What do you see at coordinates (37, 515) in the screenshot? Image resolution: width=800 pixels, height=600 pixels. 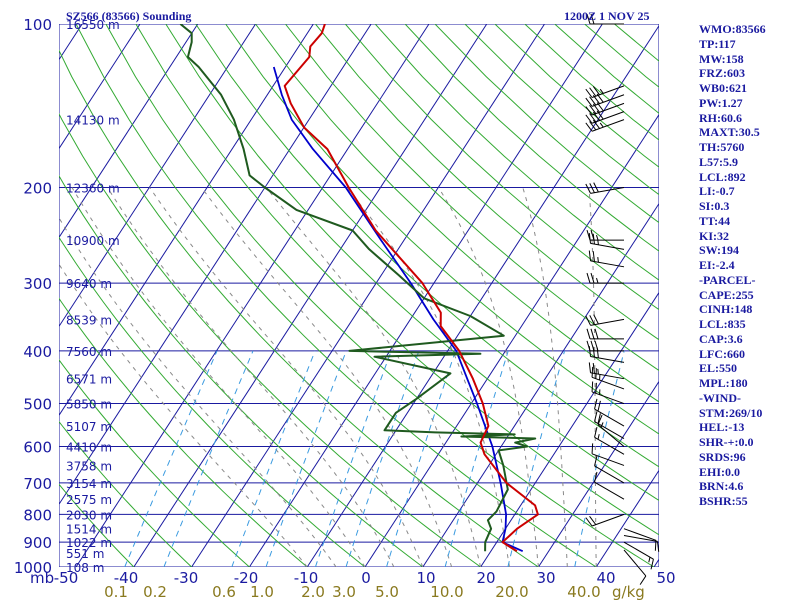 I see `pressure-tick-label: 800` at bounding box center [37, 515].